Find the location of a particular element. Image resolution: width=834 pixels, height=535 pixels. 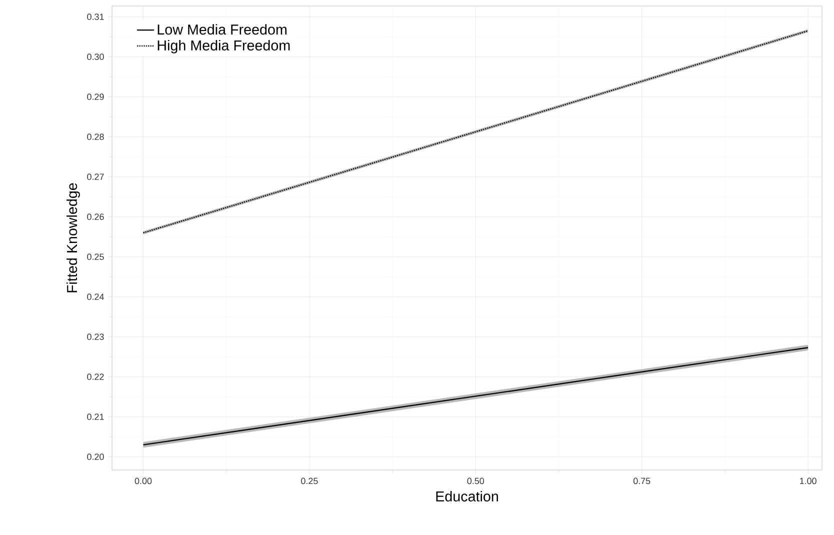

y-tick-label: 0.23 is located at coordinates (95, 337).